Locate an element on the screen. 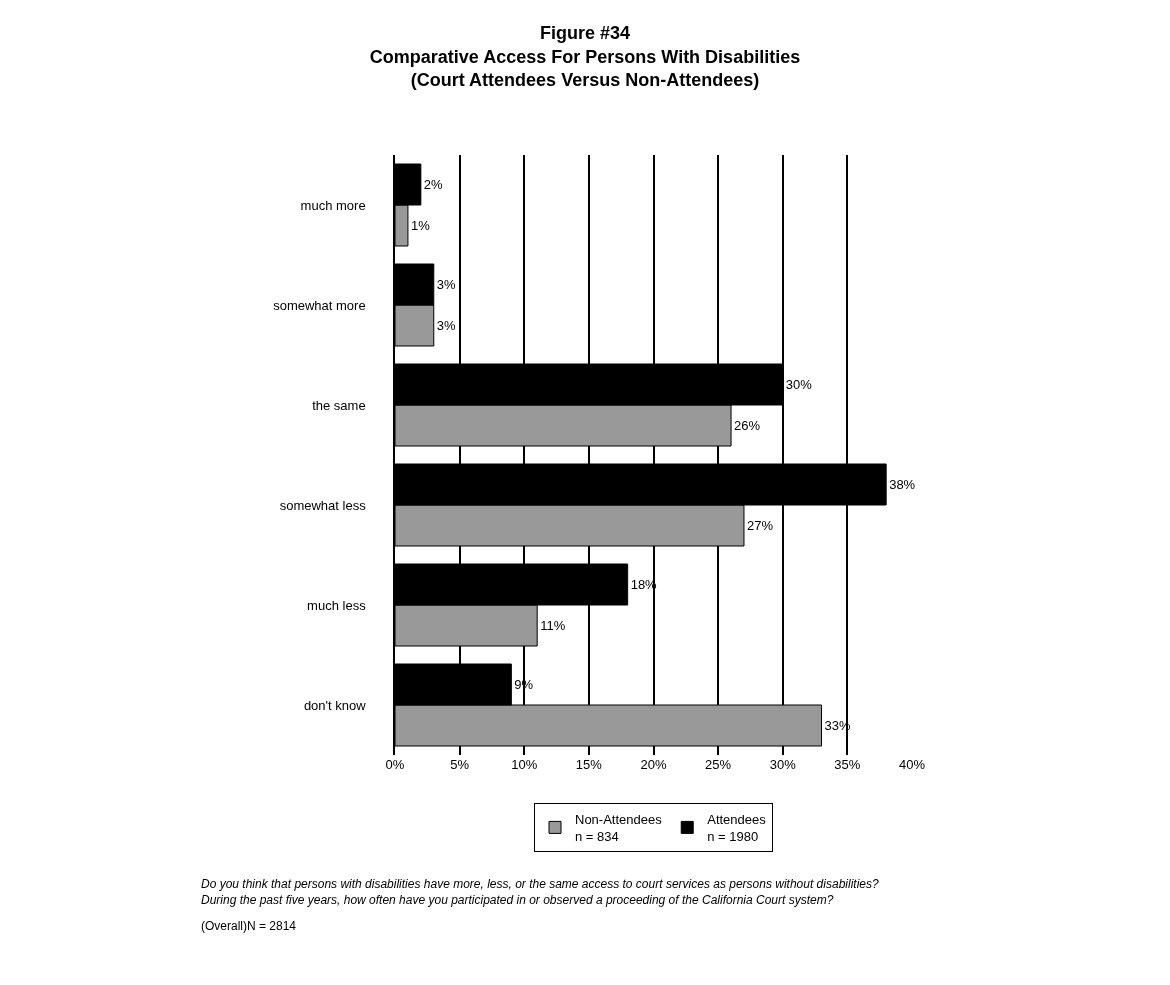 The image size is (1170, 985). x-tick-label: 15% is located at coordinates (589, 764).